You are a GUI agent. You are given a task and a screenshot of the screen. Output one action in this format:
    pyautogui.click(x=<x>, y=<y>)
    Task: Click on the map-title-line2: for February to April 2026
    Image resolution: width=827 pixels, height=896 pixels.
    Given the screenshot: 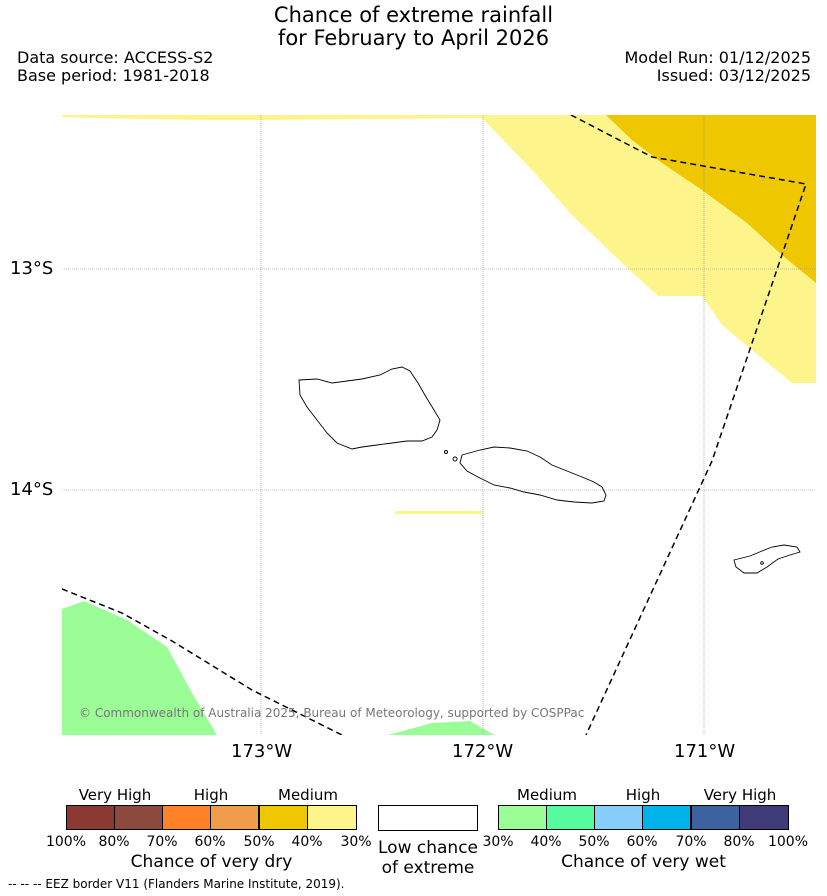 What is the action you would take?
    pyautogui.click(x=413, y=38)
    